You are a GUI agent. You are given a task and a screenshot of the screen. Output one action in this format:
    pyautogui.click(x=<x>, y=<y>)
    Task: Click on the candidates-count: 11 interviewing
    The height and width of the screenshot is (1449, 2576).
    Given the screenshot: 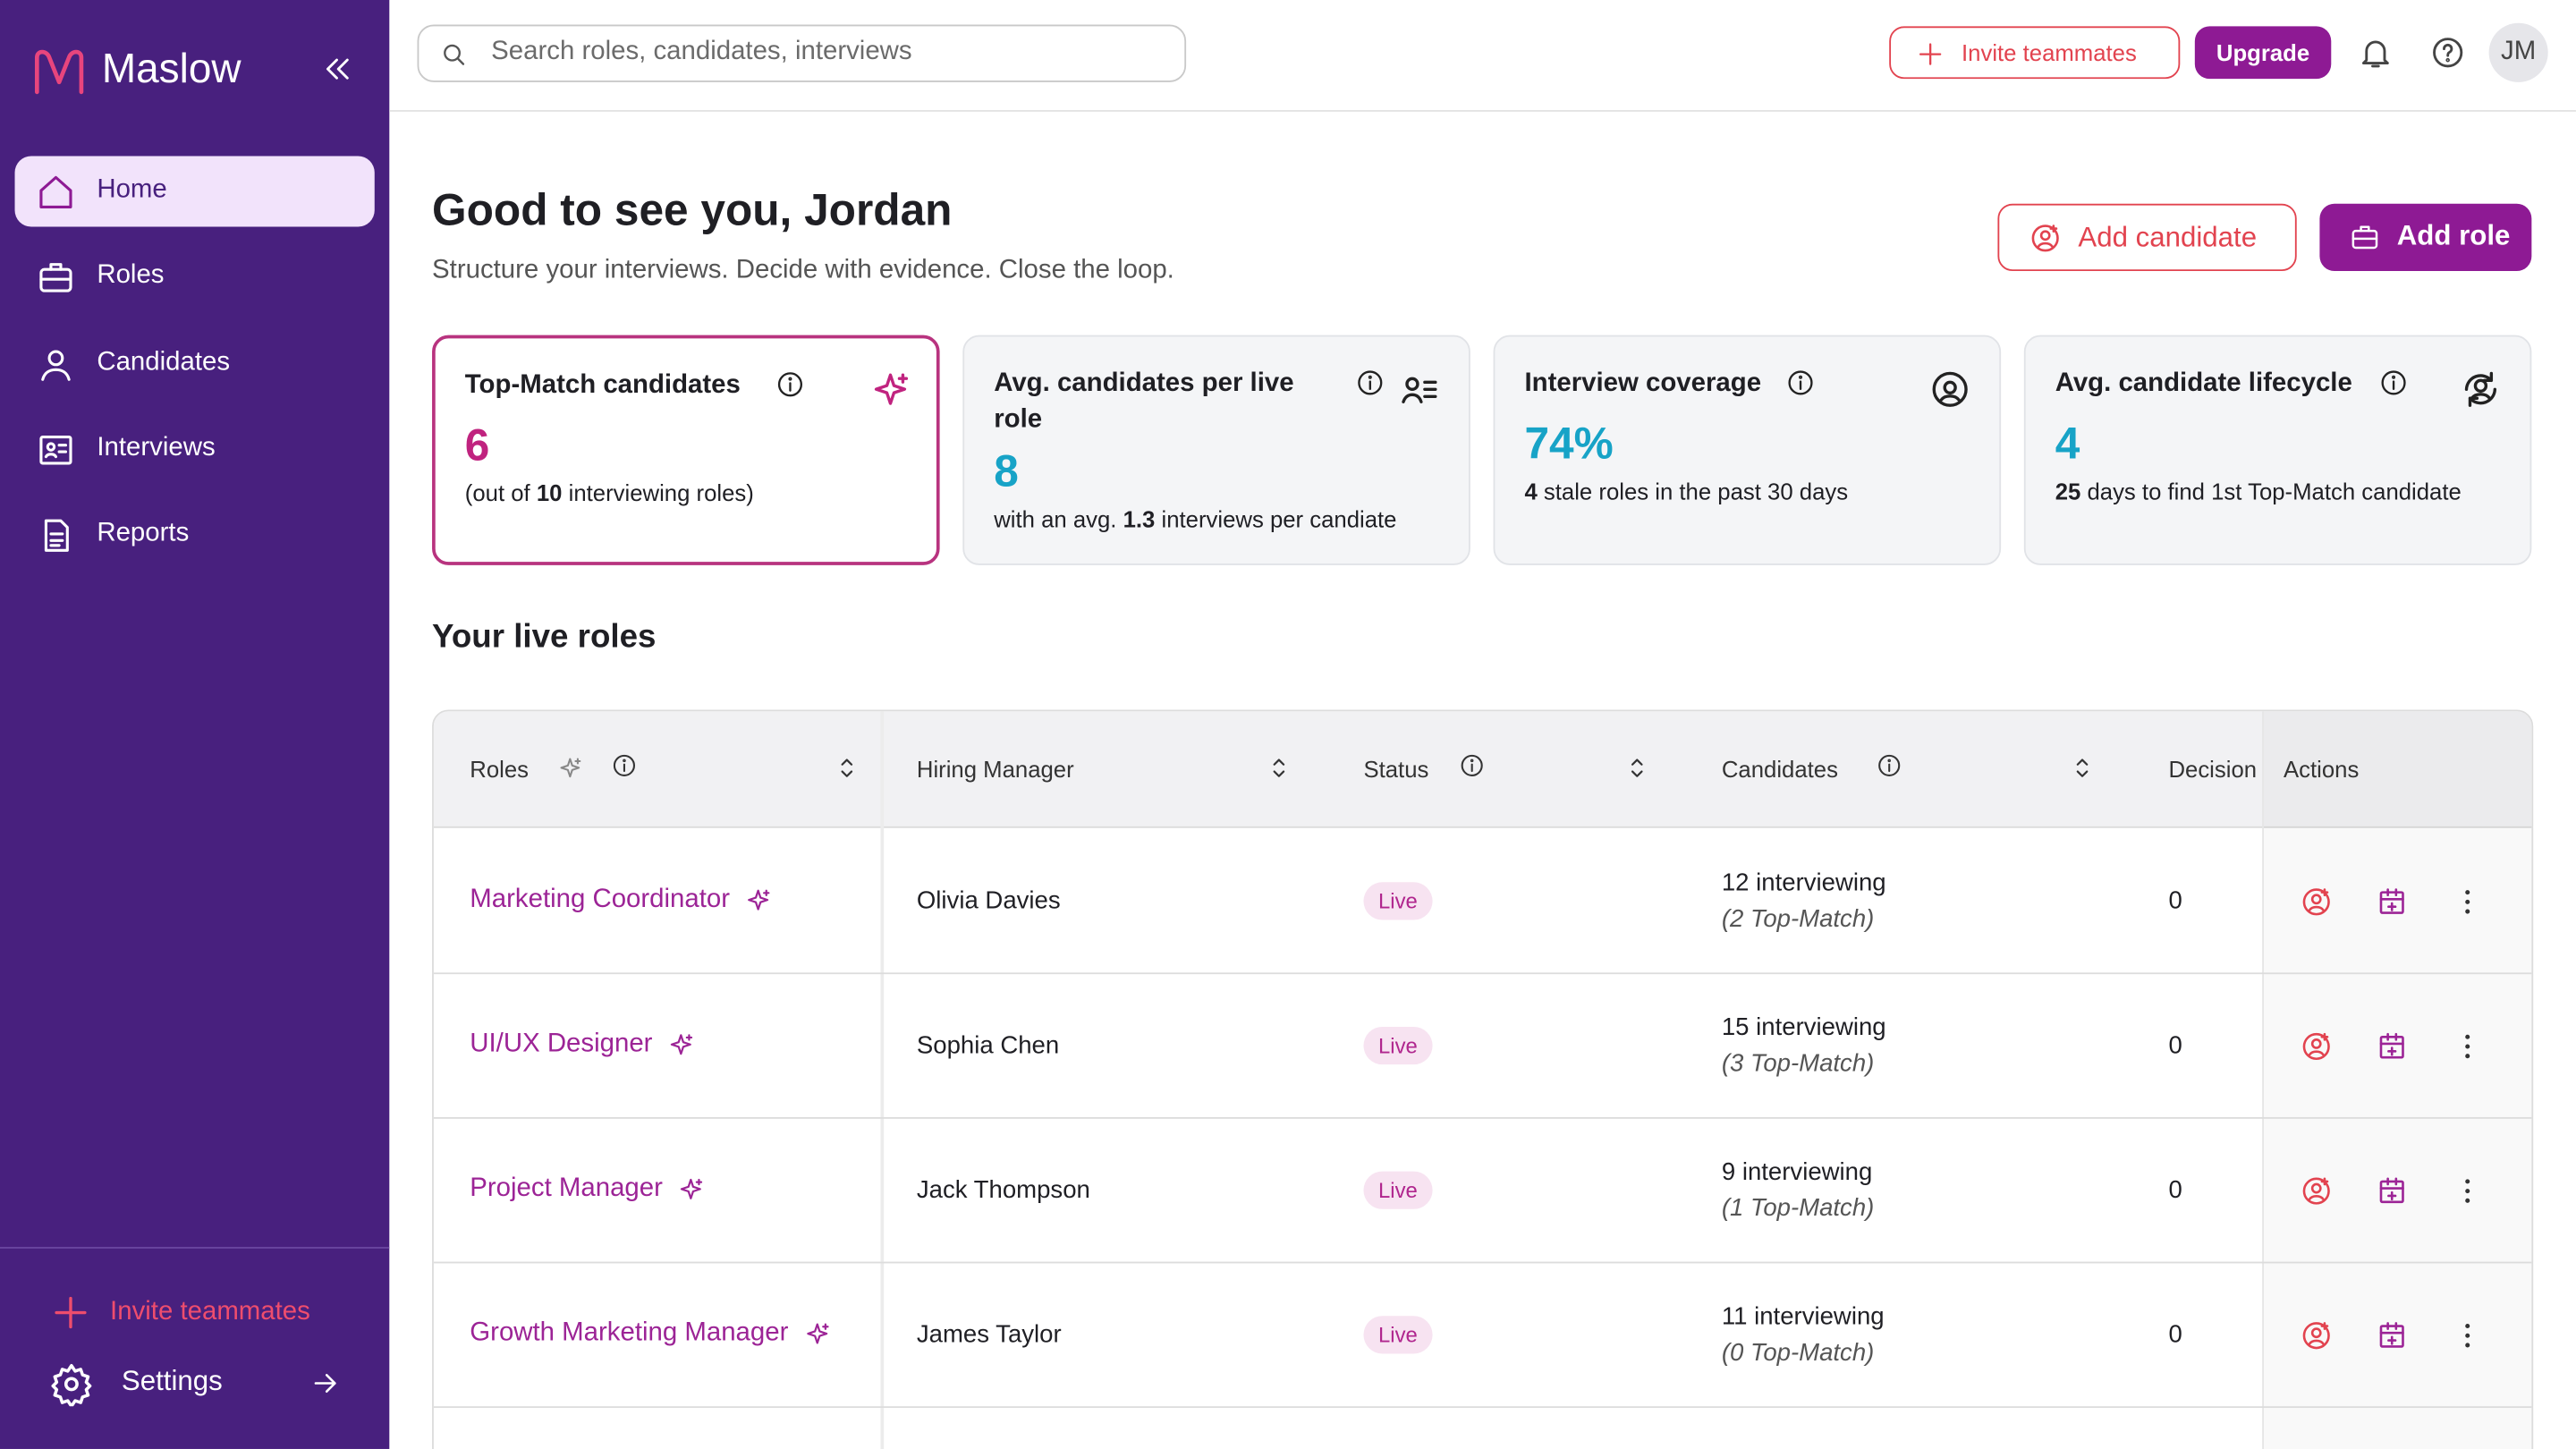 What is the action you would take?
    pyautogui.click(x=1803, y=1316)
    